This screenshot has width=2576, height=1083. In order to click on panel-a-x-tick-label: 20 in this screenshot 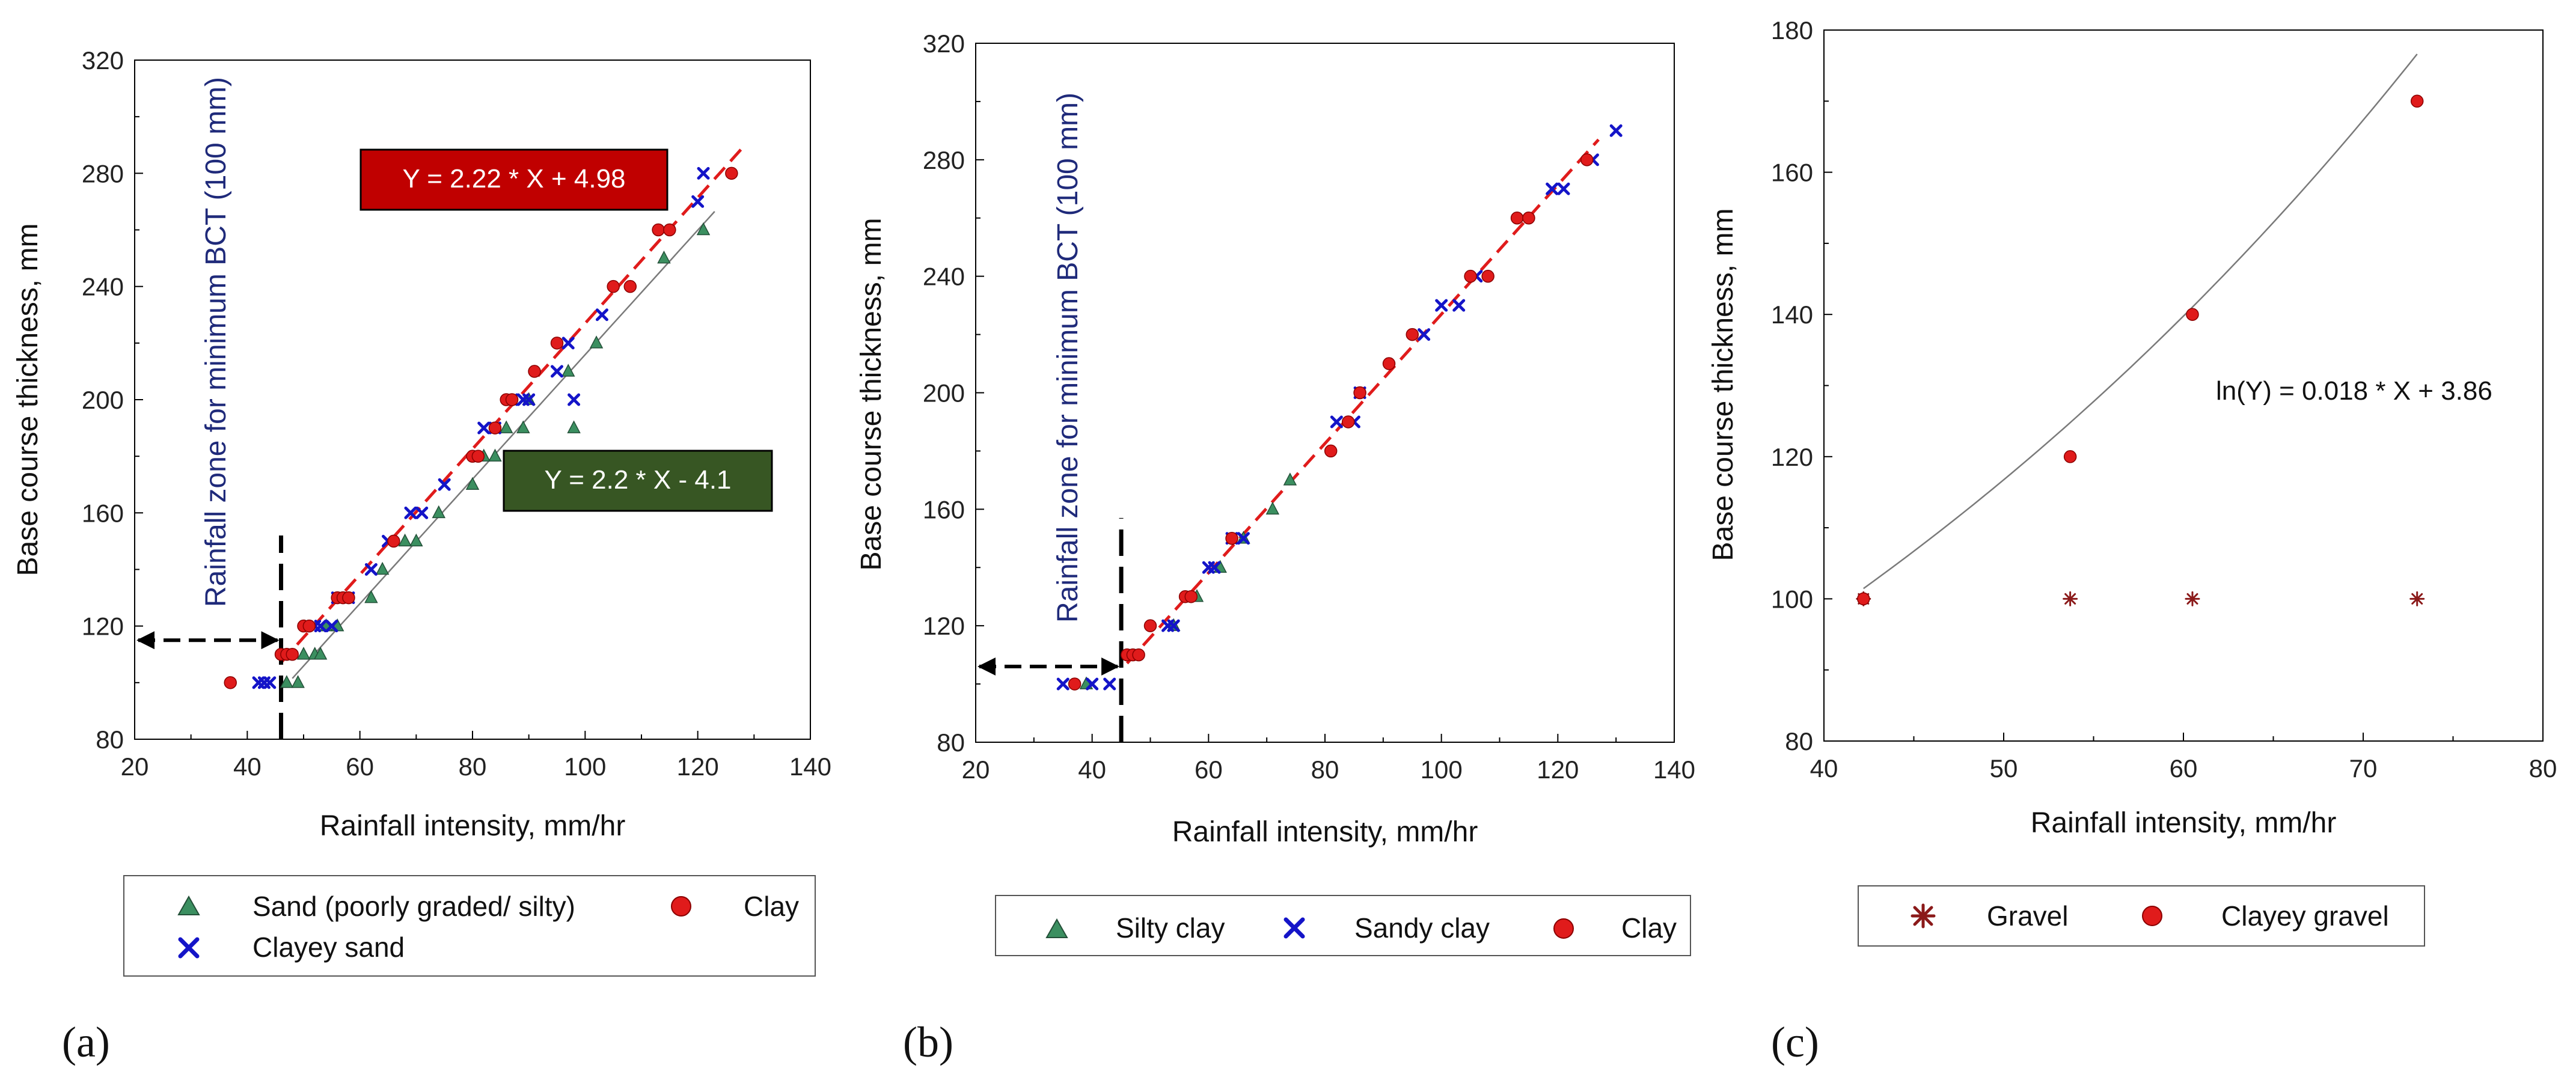, I will do `click(135, 766)`.